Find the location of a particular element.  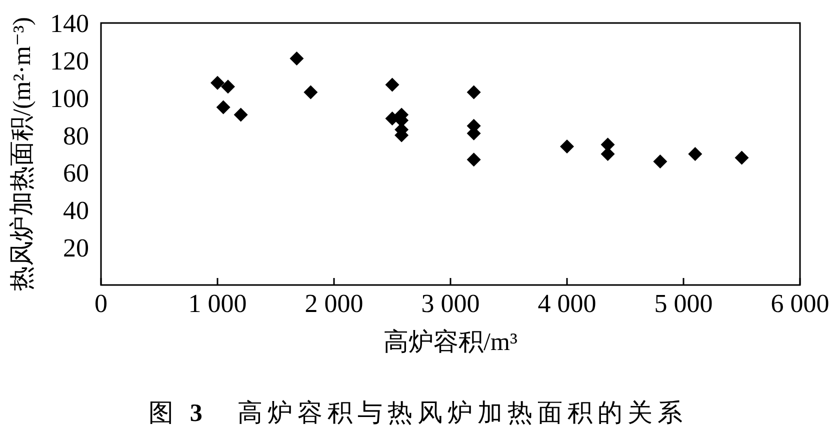

x-tick-label: 5 000 is located at coordinates (683, 303).